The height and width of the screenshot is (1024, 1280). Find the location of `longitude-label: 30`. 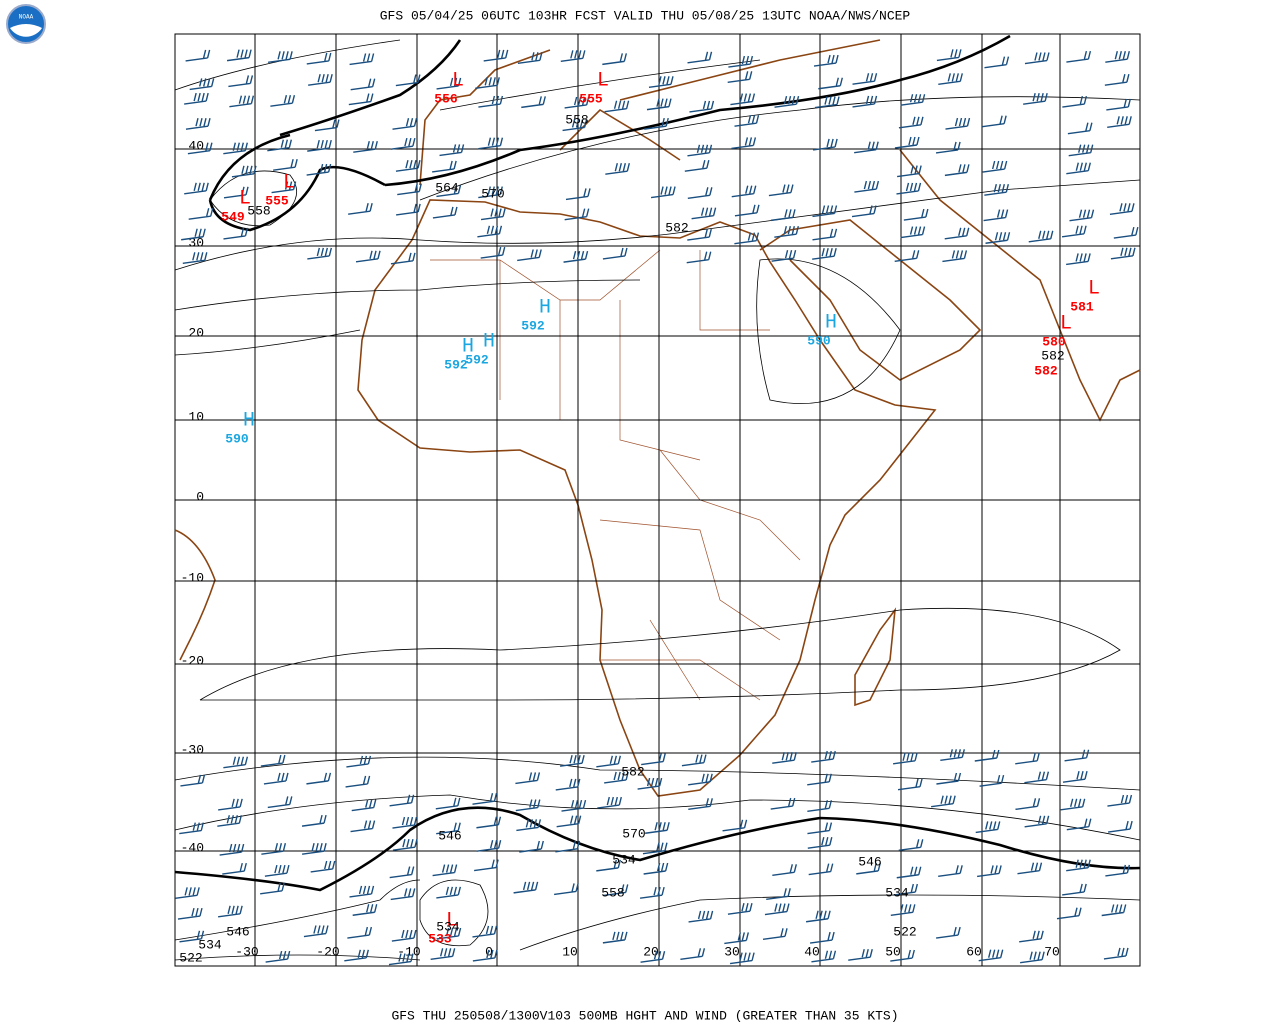

longitude-label: 30 is located at coordinates (732, 951).